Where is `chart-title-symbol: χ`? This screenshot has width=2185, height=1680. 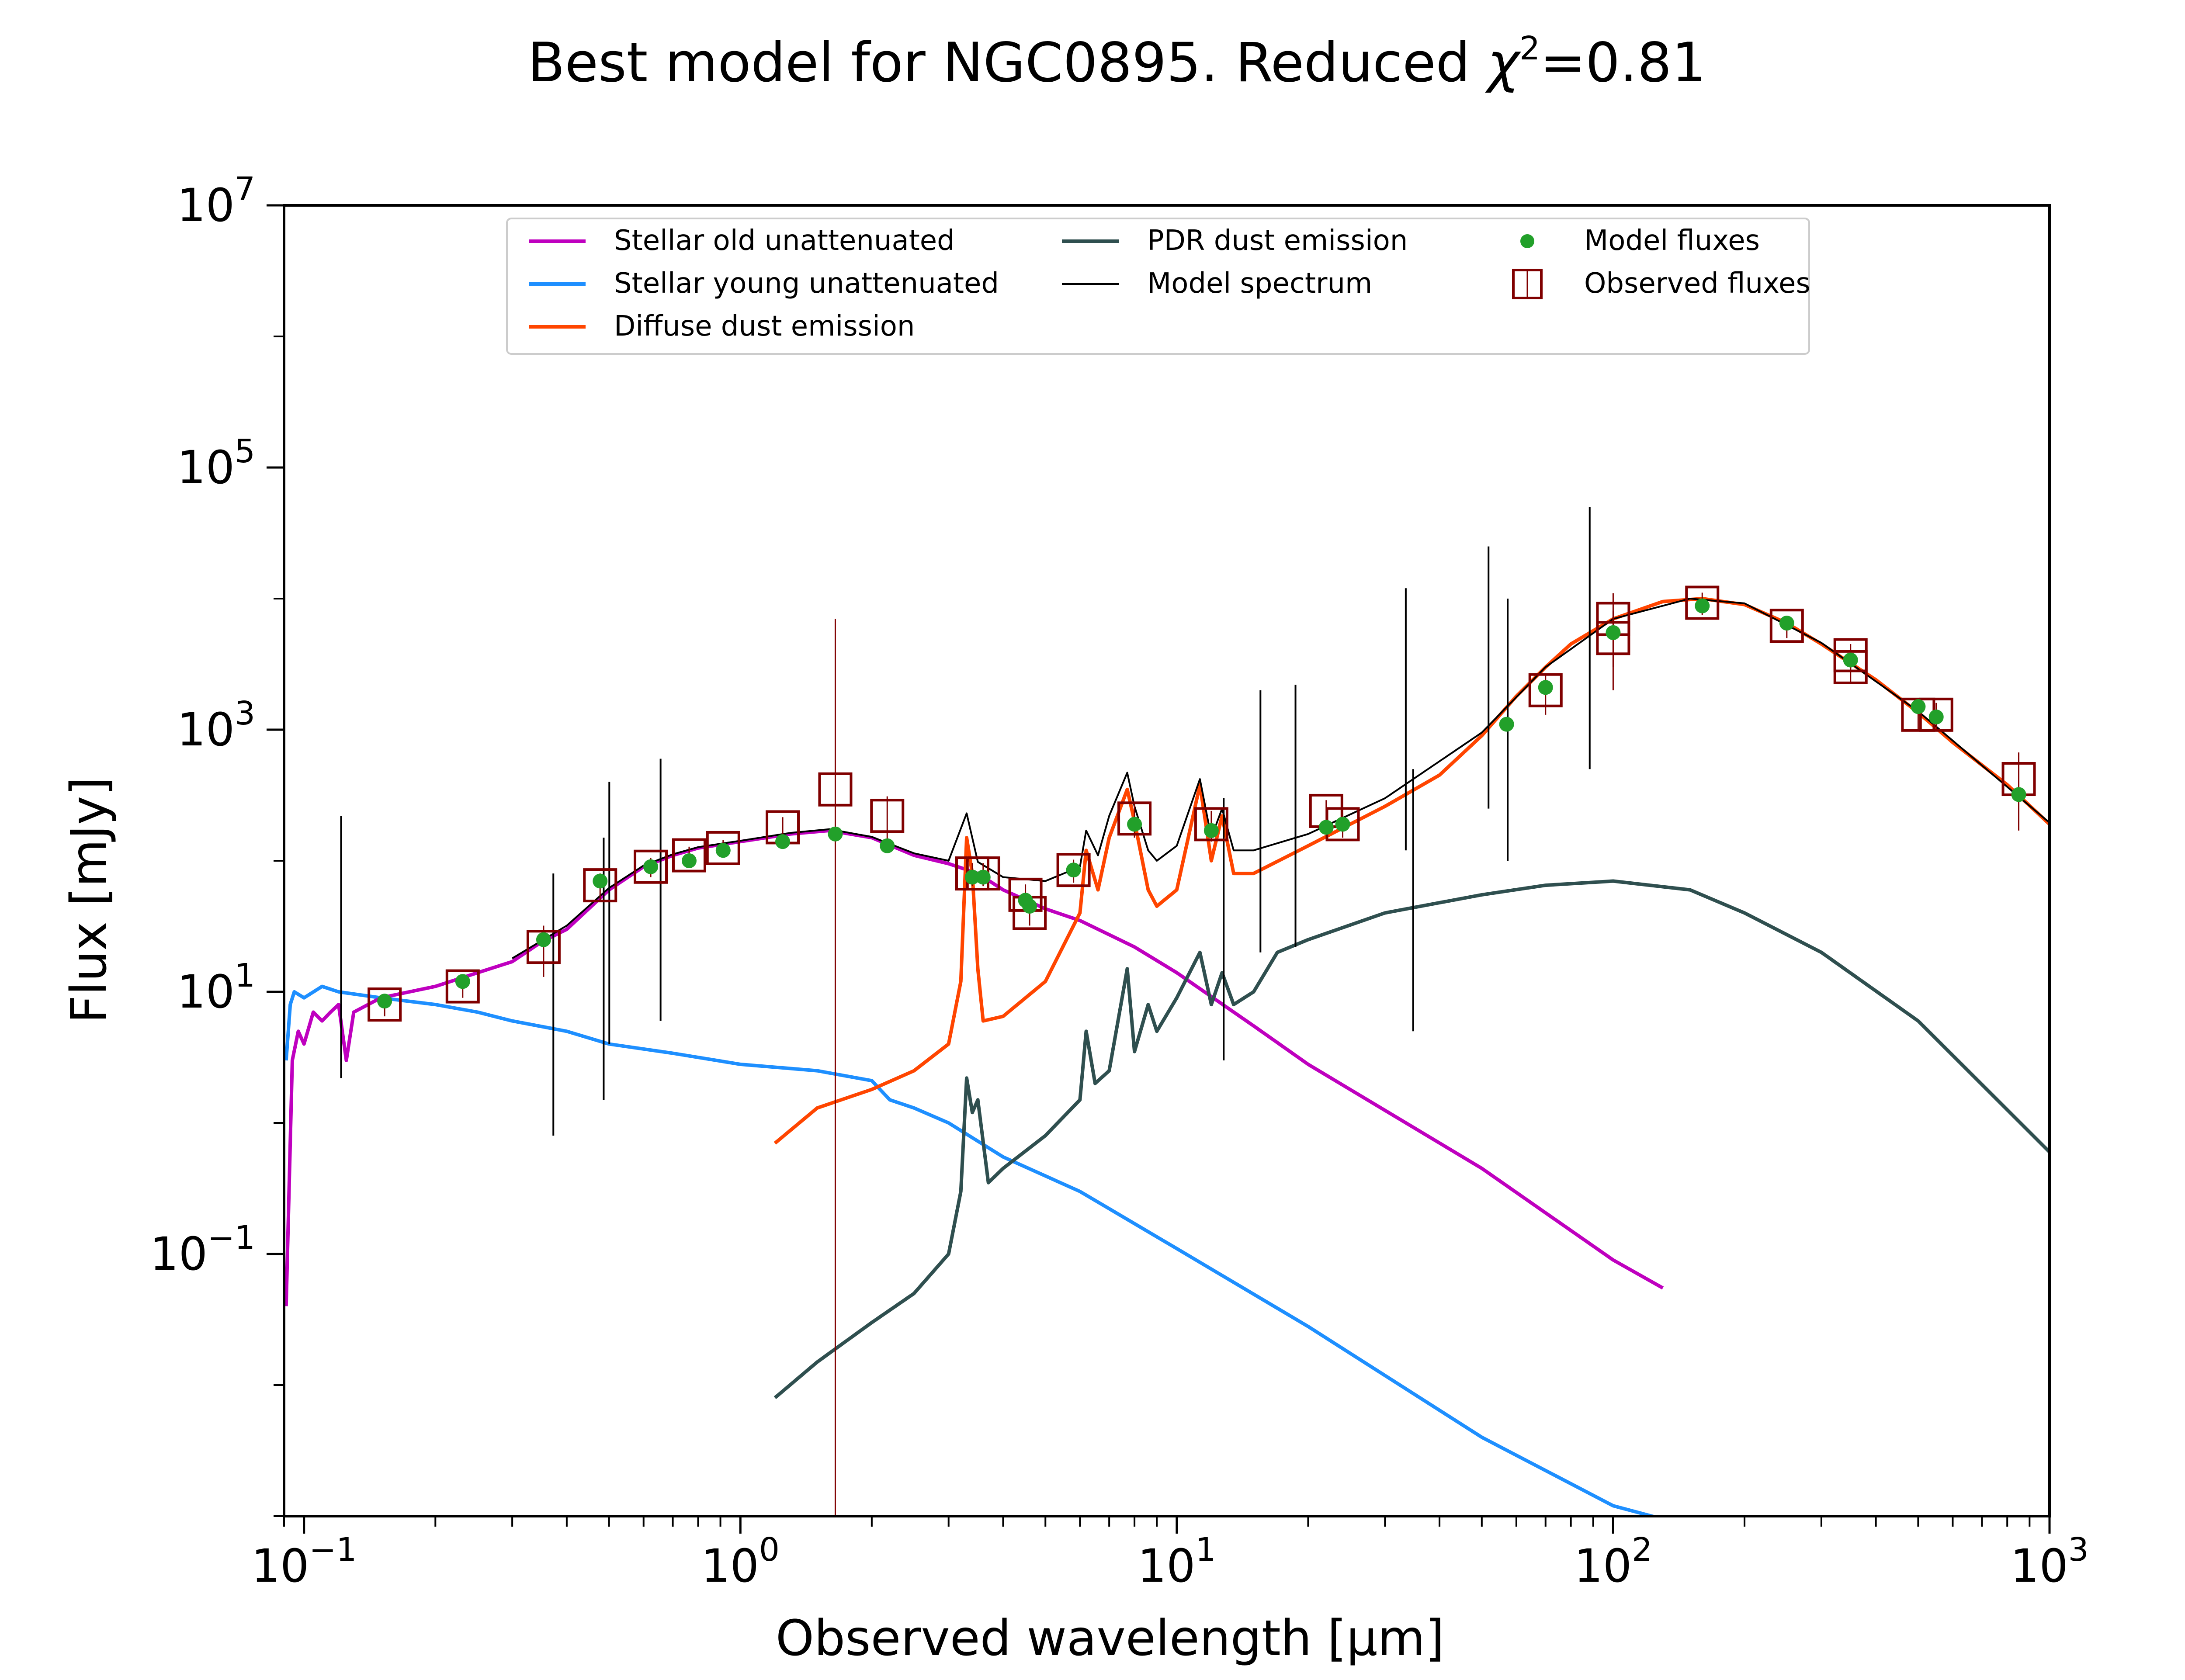
chart-title-symbol: χ is located at coordinates (1503, 62).